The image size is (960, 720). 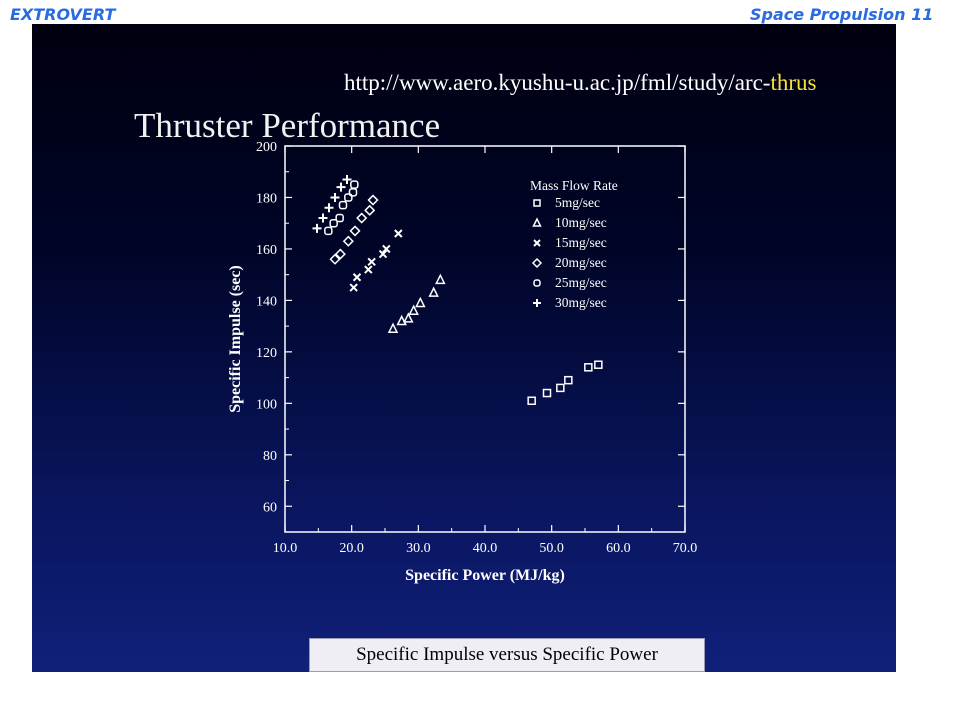 I want to click on slide-title: Thruster Performance, so click(x=287, y=125).